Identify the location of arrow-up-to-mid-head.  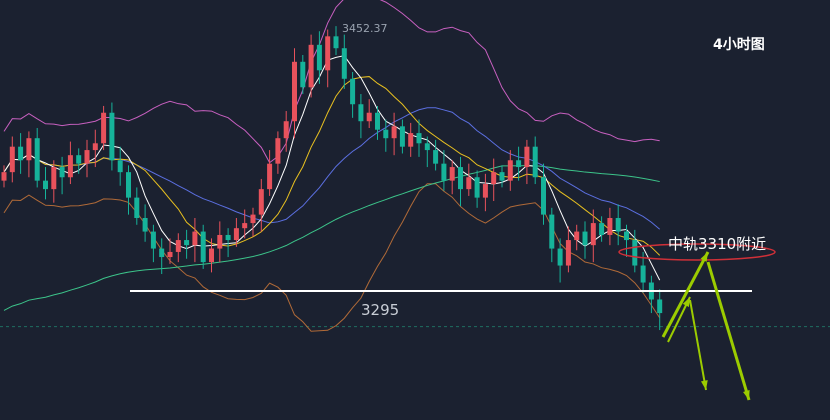
(704, 257).